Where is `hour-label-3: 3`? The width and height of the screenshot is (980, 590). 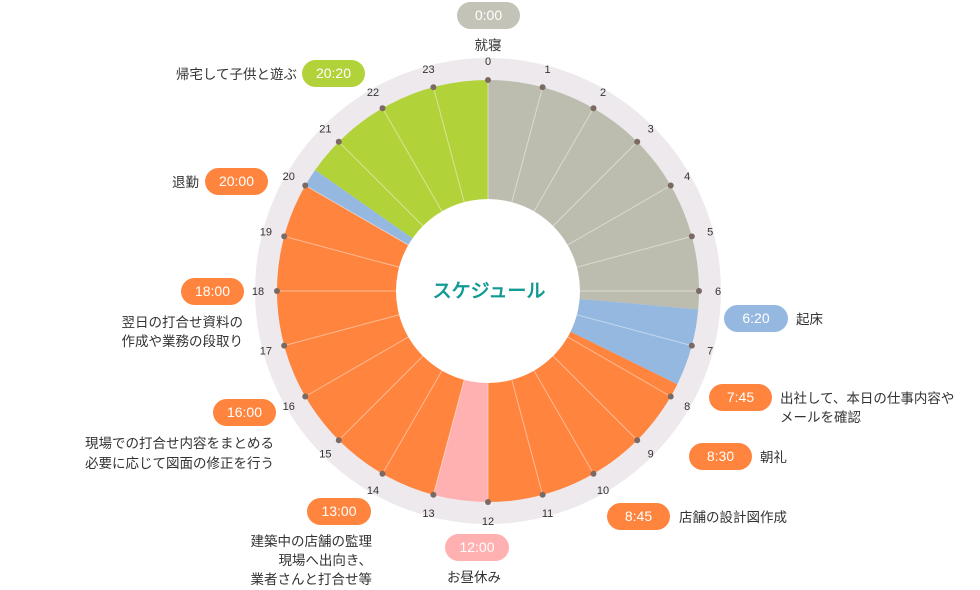
hour-label-3: 3 is located at coordinates (651, 129).